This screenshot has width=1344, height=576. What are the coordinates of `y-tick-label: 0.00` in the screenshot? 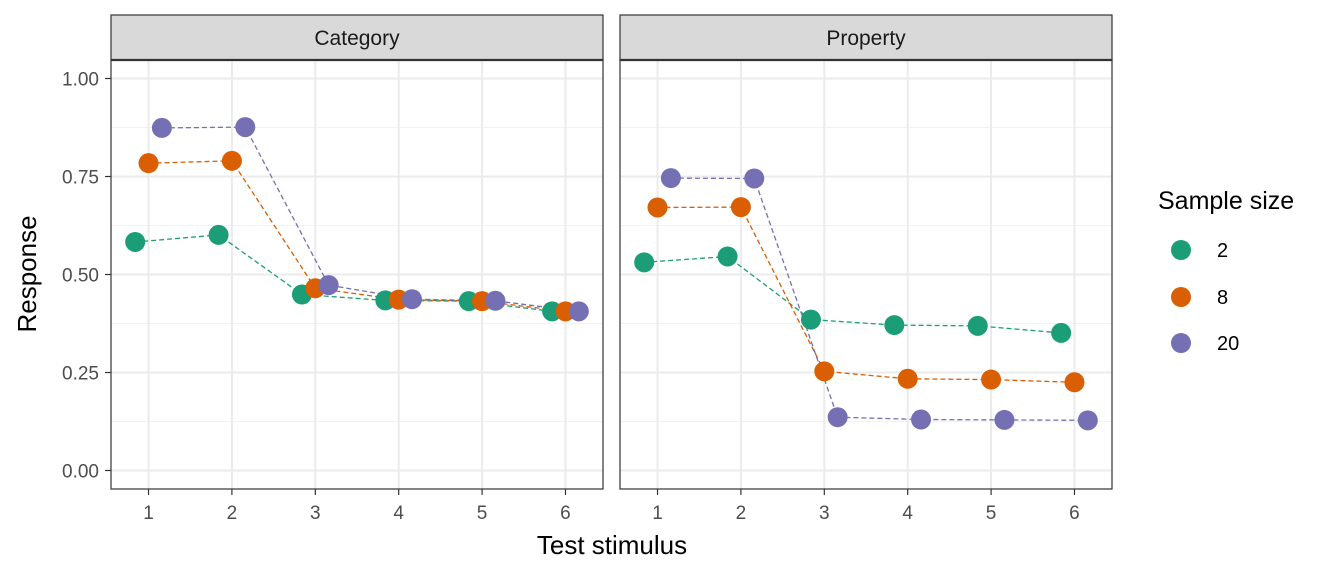 It's located at (80, 472).